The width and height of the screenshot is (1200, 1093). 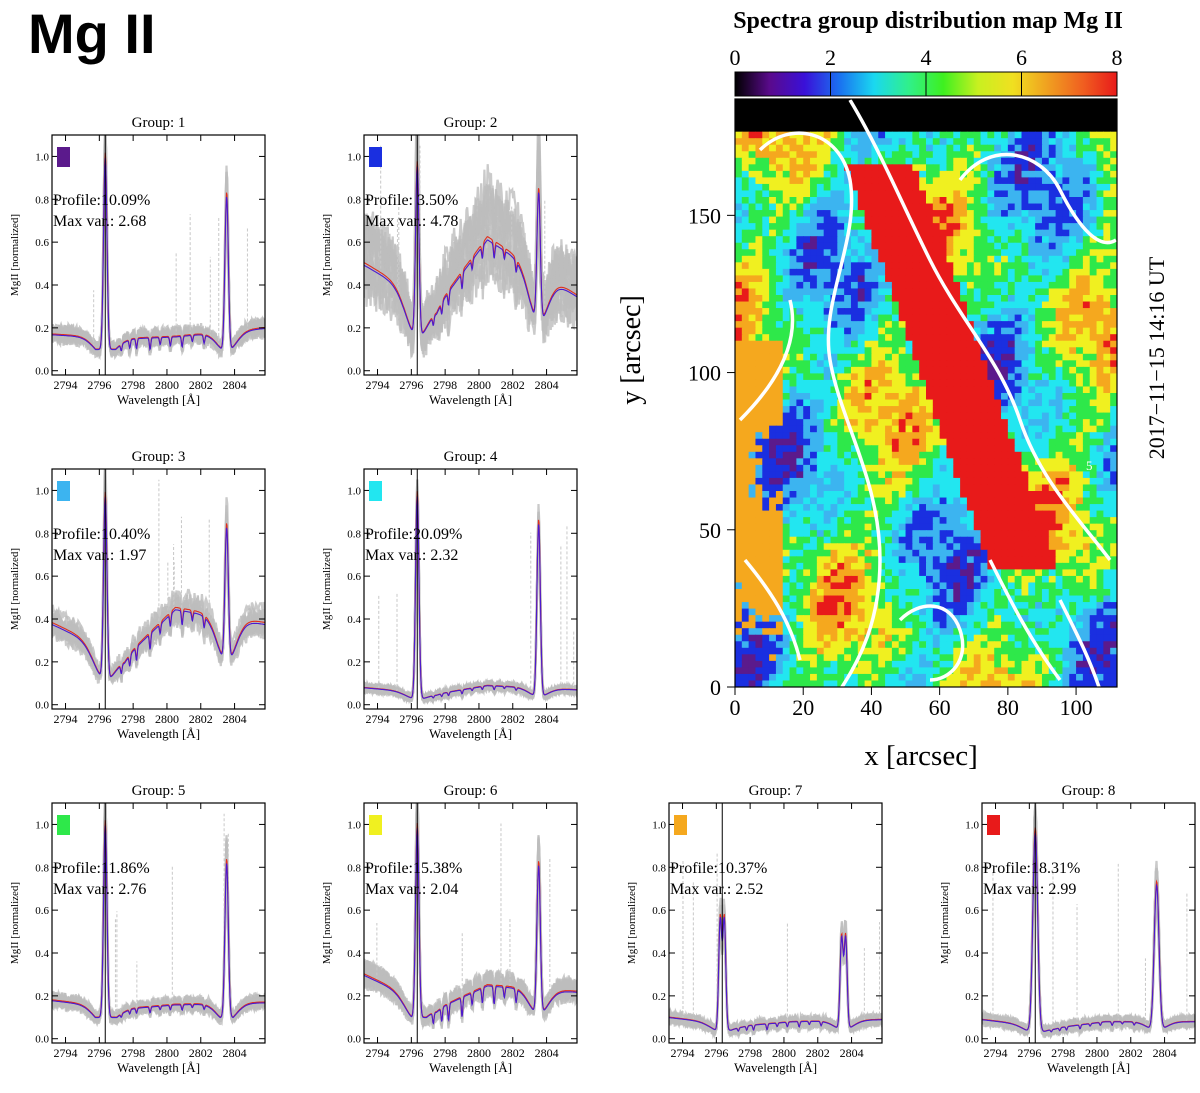 I want to click on panel-distribution-map-xlabel: x [arcsec], so click(x=921, y=756).